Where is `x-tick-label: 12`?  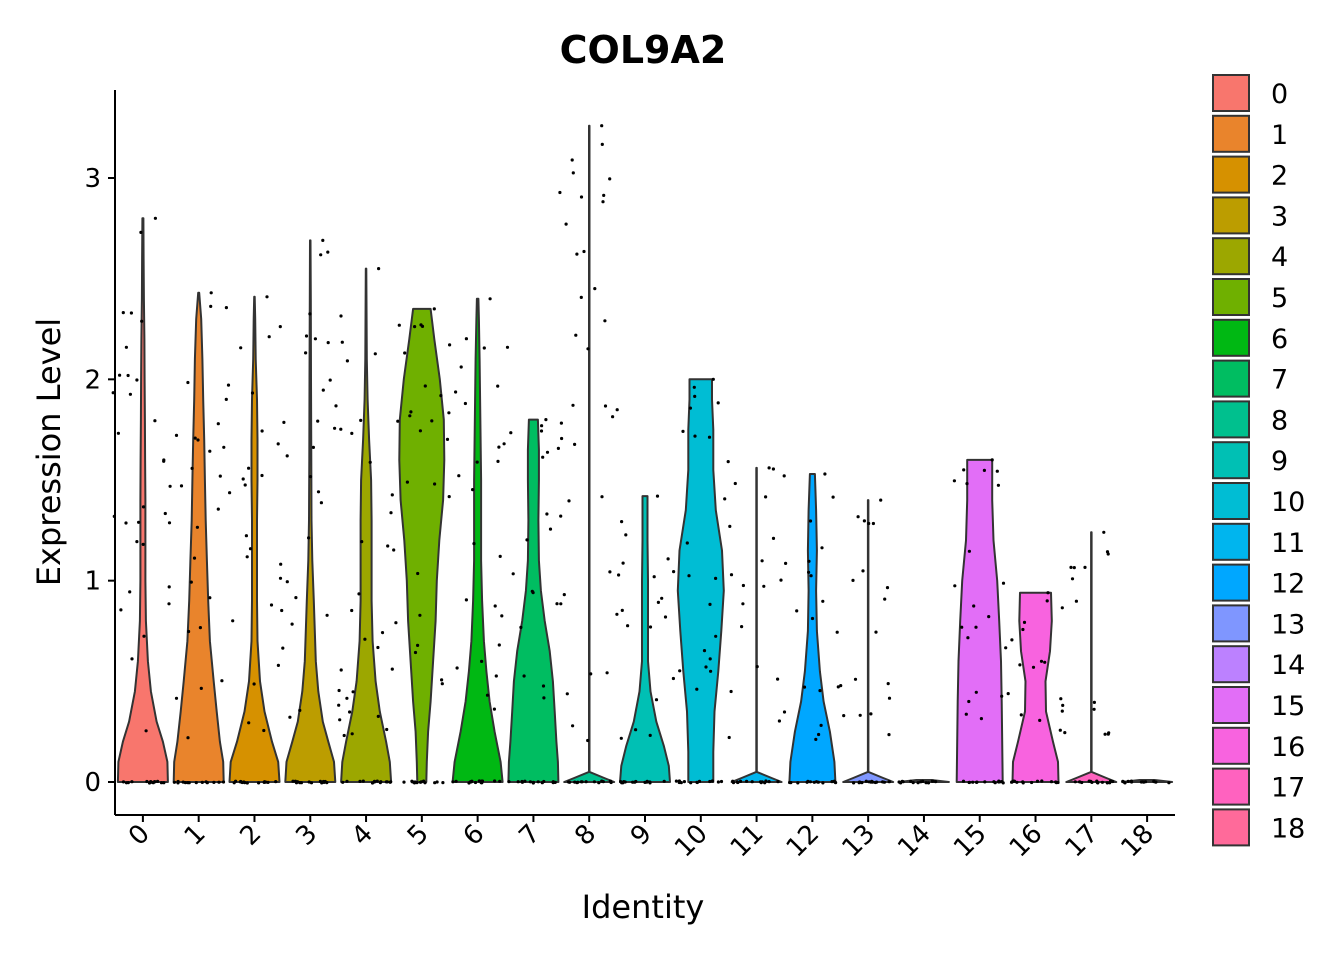
x-tick-label: 12 is located at coordinates (803, 841).